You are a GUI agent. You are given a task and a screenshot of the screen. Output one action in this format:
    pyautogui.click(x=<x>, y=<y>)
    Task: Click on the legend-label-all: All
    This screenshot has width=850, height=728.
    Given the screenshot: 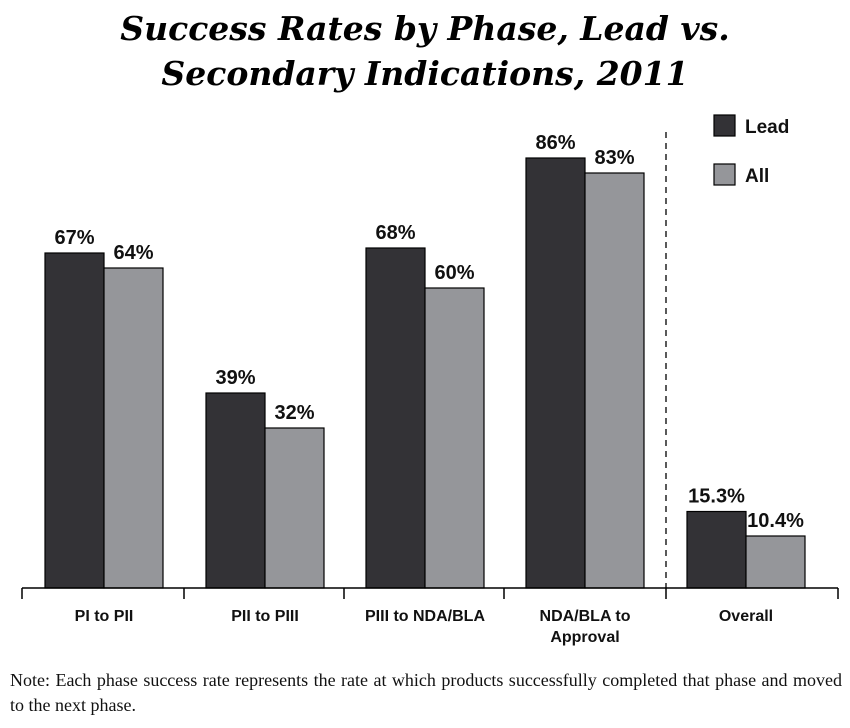 What is the action you would take?
    pyautogui.click(x=757, y=176)
    